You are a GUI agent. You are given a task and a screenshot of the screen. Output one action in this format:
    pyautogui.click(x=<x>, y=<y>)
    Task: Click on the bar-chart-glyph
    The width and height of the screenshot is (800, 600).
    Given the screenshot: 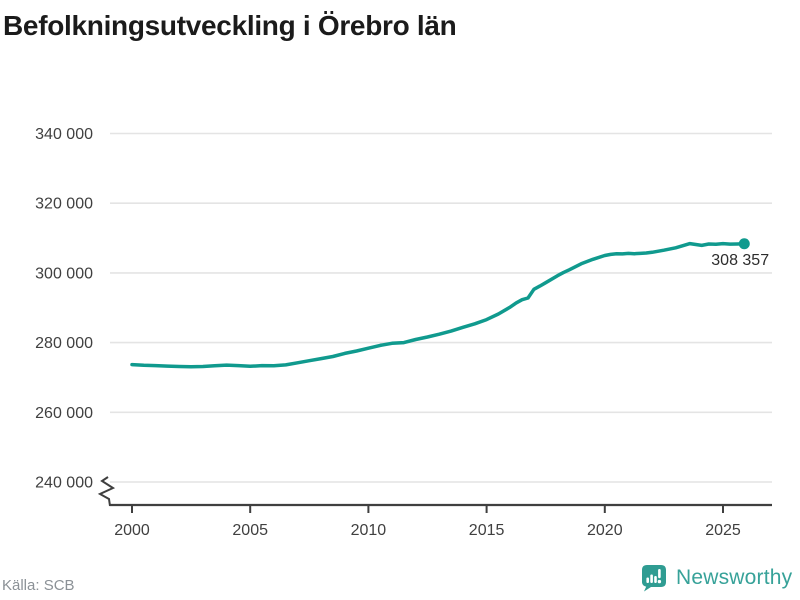 What is the action you would take?
    pyautogui.click(x=654, y=576)
    